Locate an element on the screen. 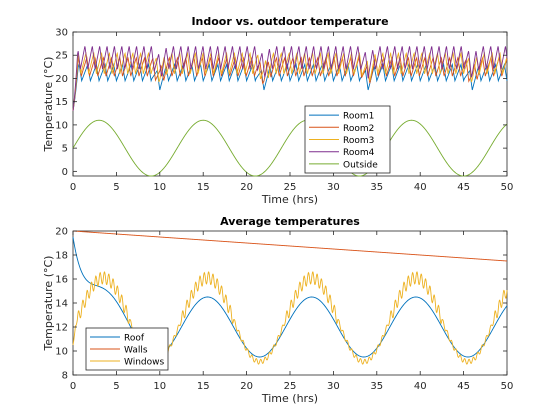  chart-top-xtick-label: 50 is located at coordinates (507, 187).